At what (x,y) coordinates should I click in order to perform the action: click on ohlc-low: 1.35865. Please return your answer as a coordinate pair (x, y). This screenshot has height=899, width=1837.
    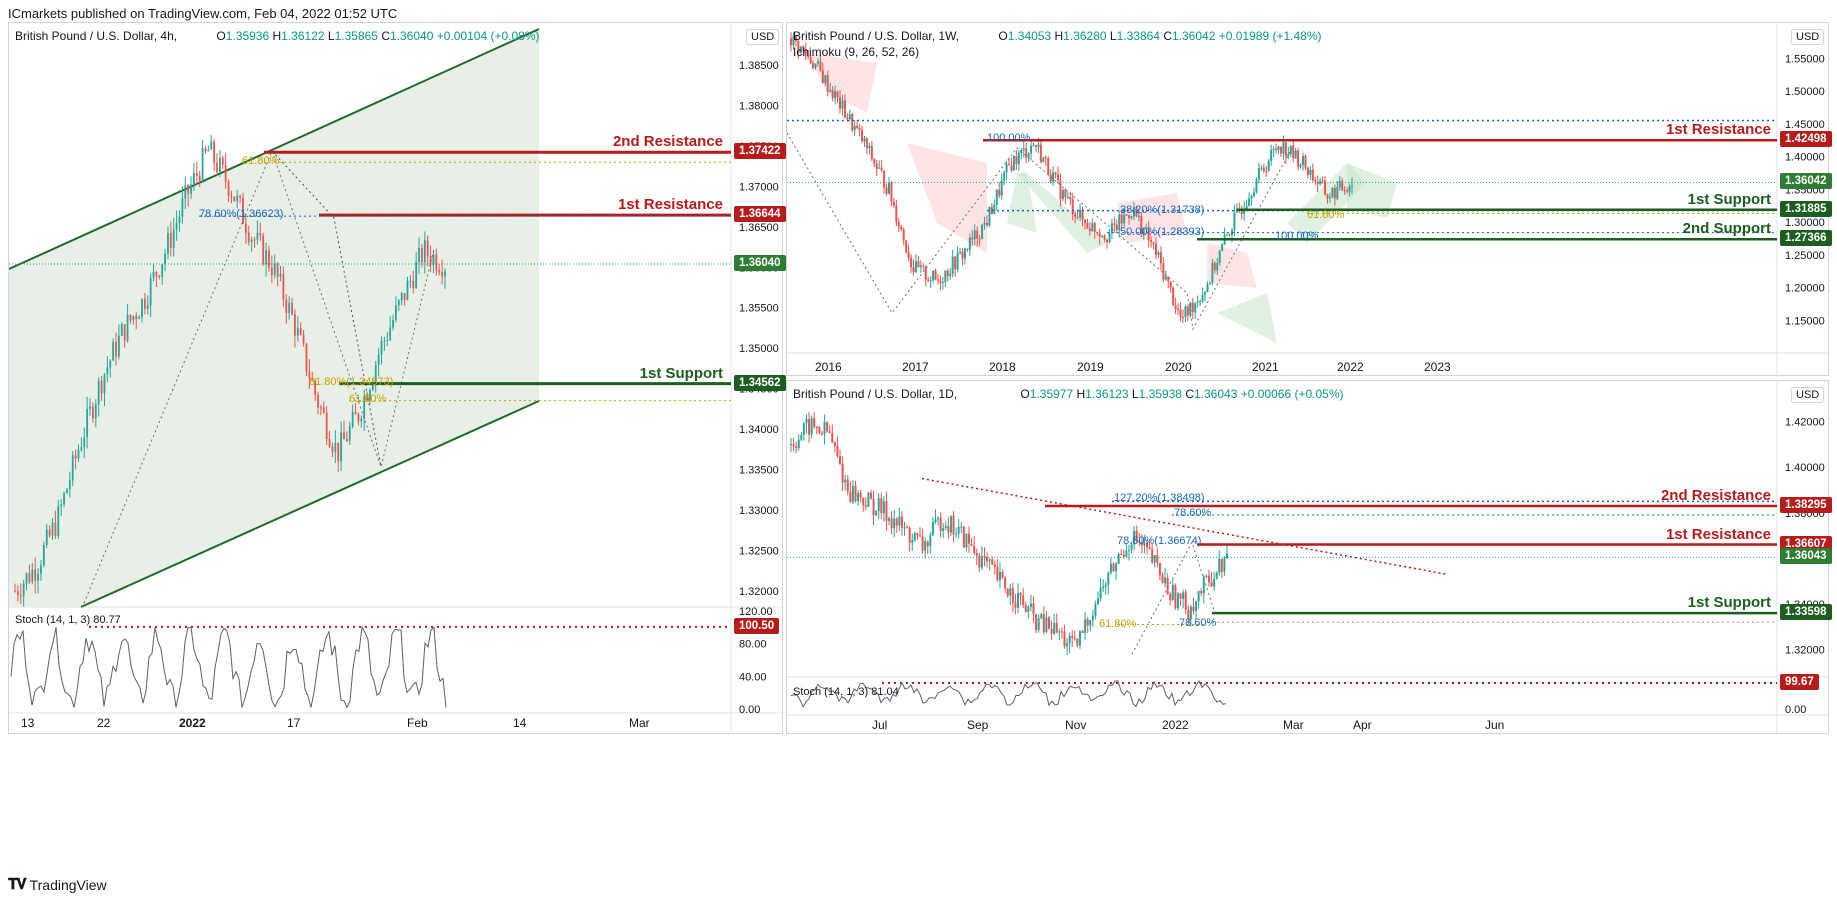
    Looking at the image, I should click on (356, 36).